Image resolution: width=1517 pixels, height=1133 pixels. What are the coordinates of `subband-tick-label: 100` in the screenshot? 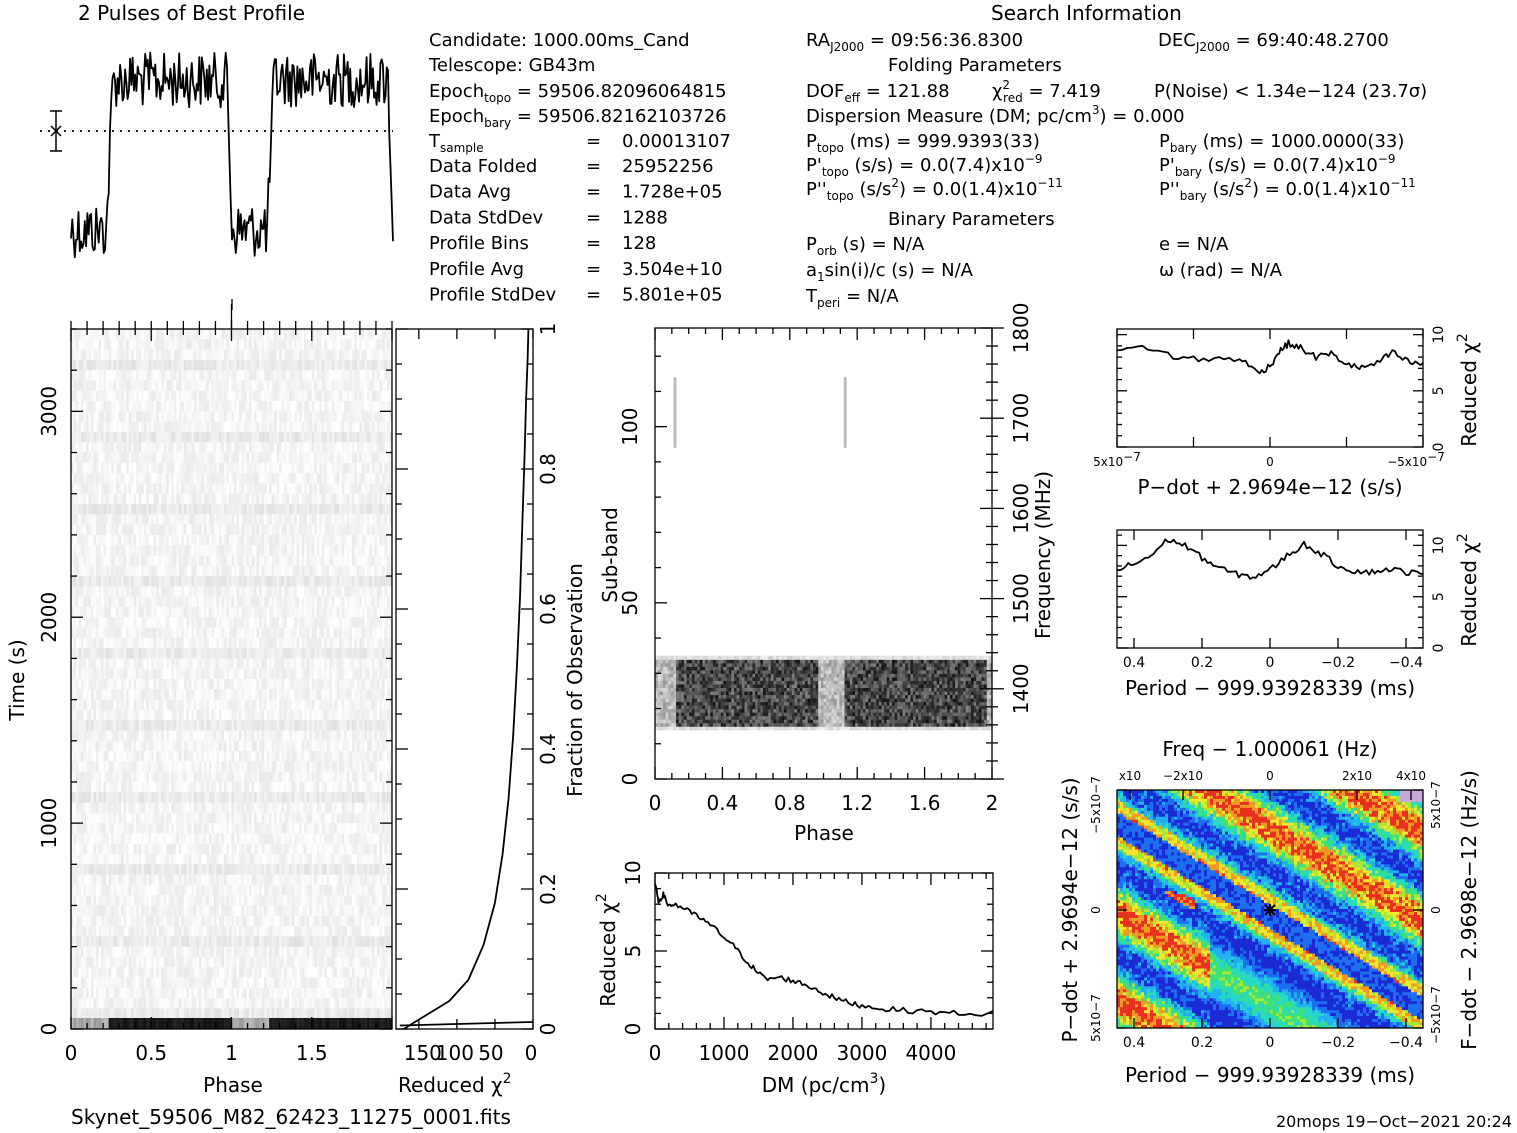 It's located at (630, 427).